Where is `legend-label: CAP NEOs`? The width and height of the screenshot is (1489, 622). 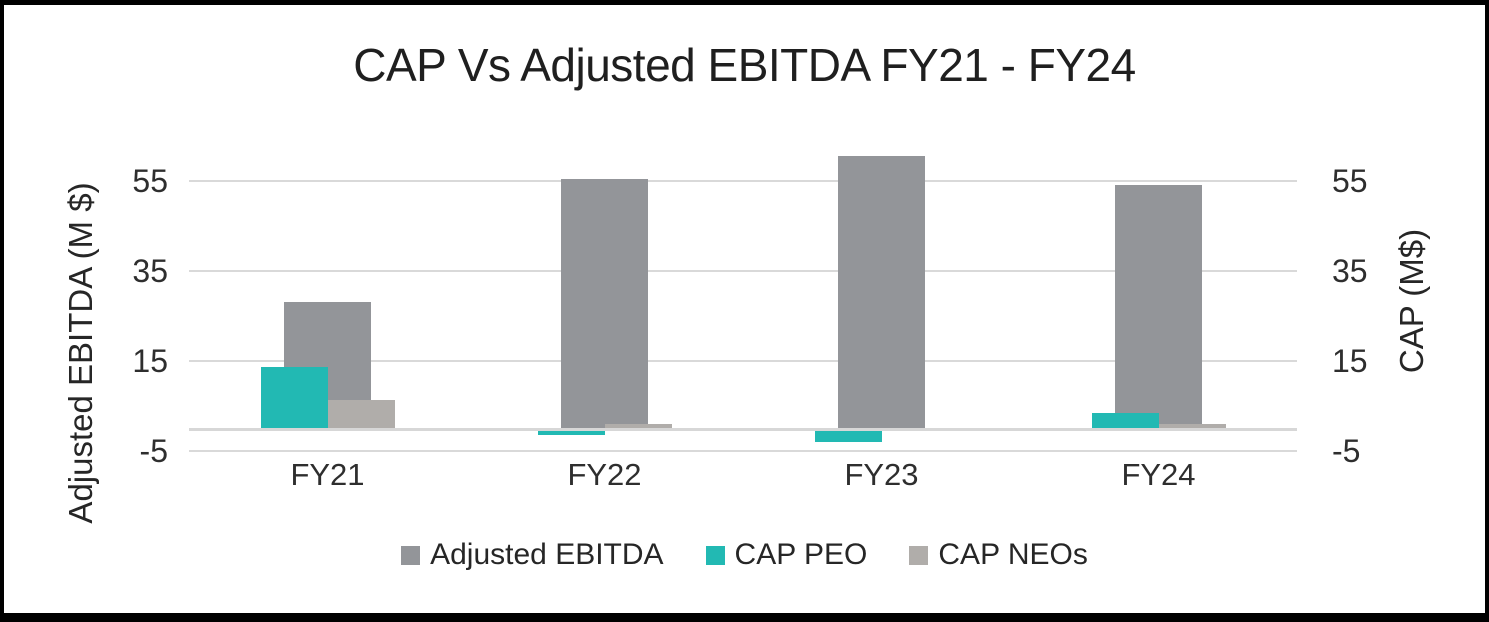
legend-label: CAP NEOs is located at coordinates (1013, 554).